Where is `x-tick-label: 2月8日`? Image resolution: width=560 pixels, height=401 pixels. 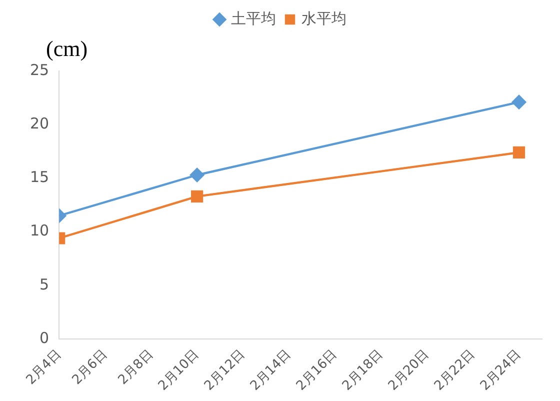 x-tick-label: 2月8日 is located at coordinates (136, 367).